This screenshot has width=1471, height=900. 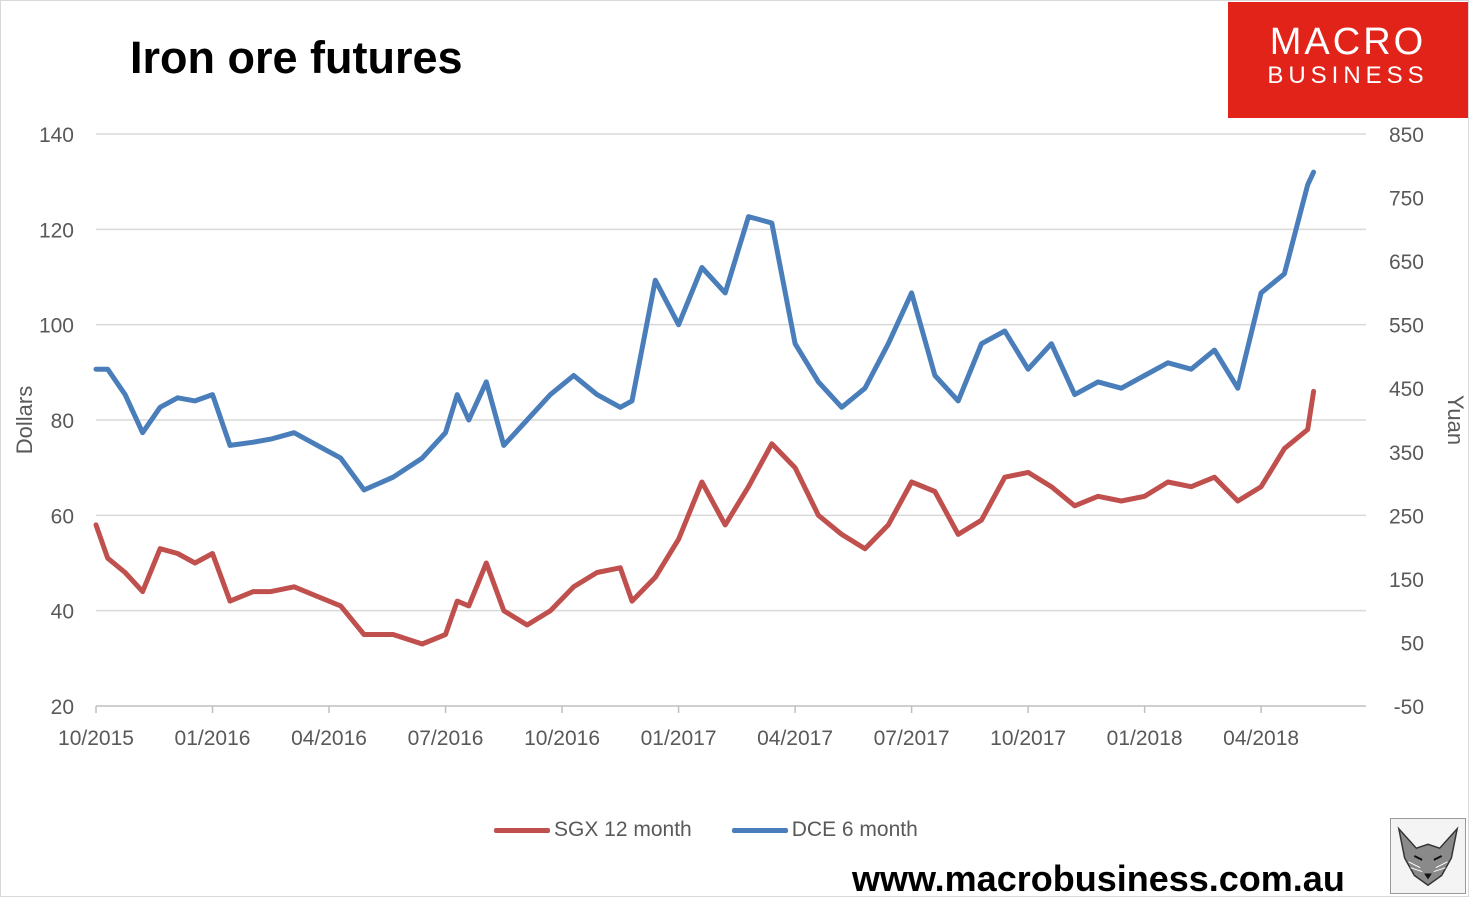 I want to click on logo-line-2: BUSINESS, so click(x=1348, y=75).